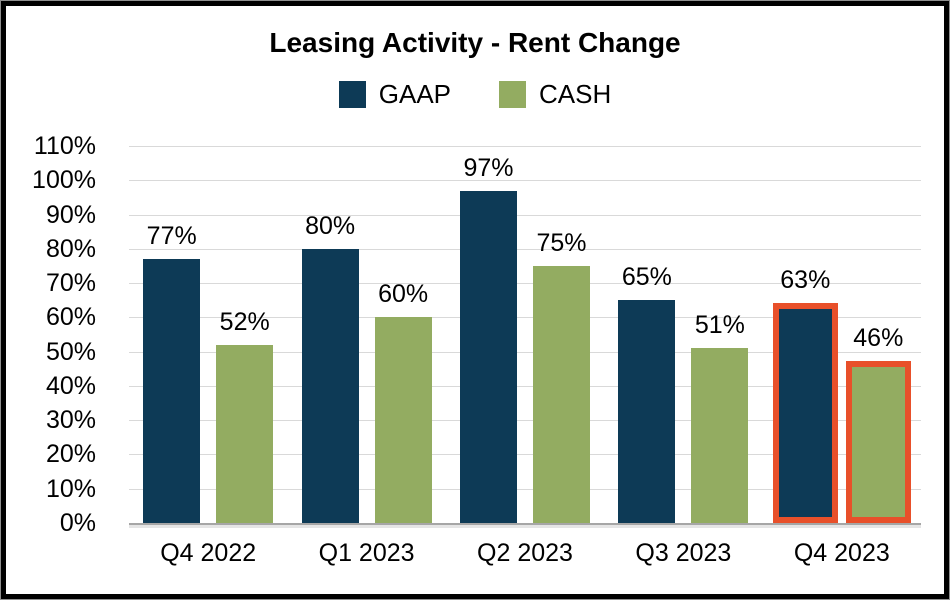  I want to click on y-tick-label-70: 70%, so click(70, 283).